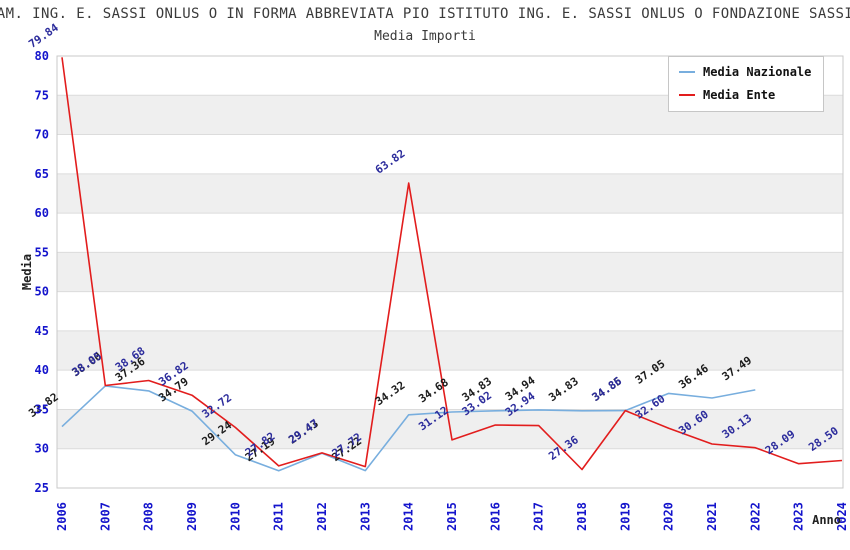 The width and height of the screenshot is (850, 550). Describe the element at coordinates (539, 516) in the screenshot. I see `x-tick-label: 2017` at that location.